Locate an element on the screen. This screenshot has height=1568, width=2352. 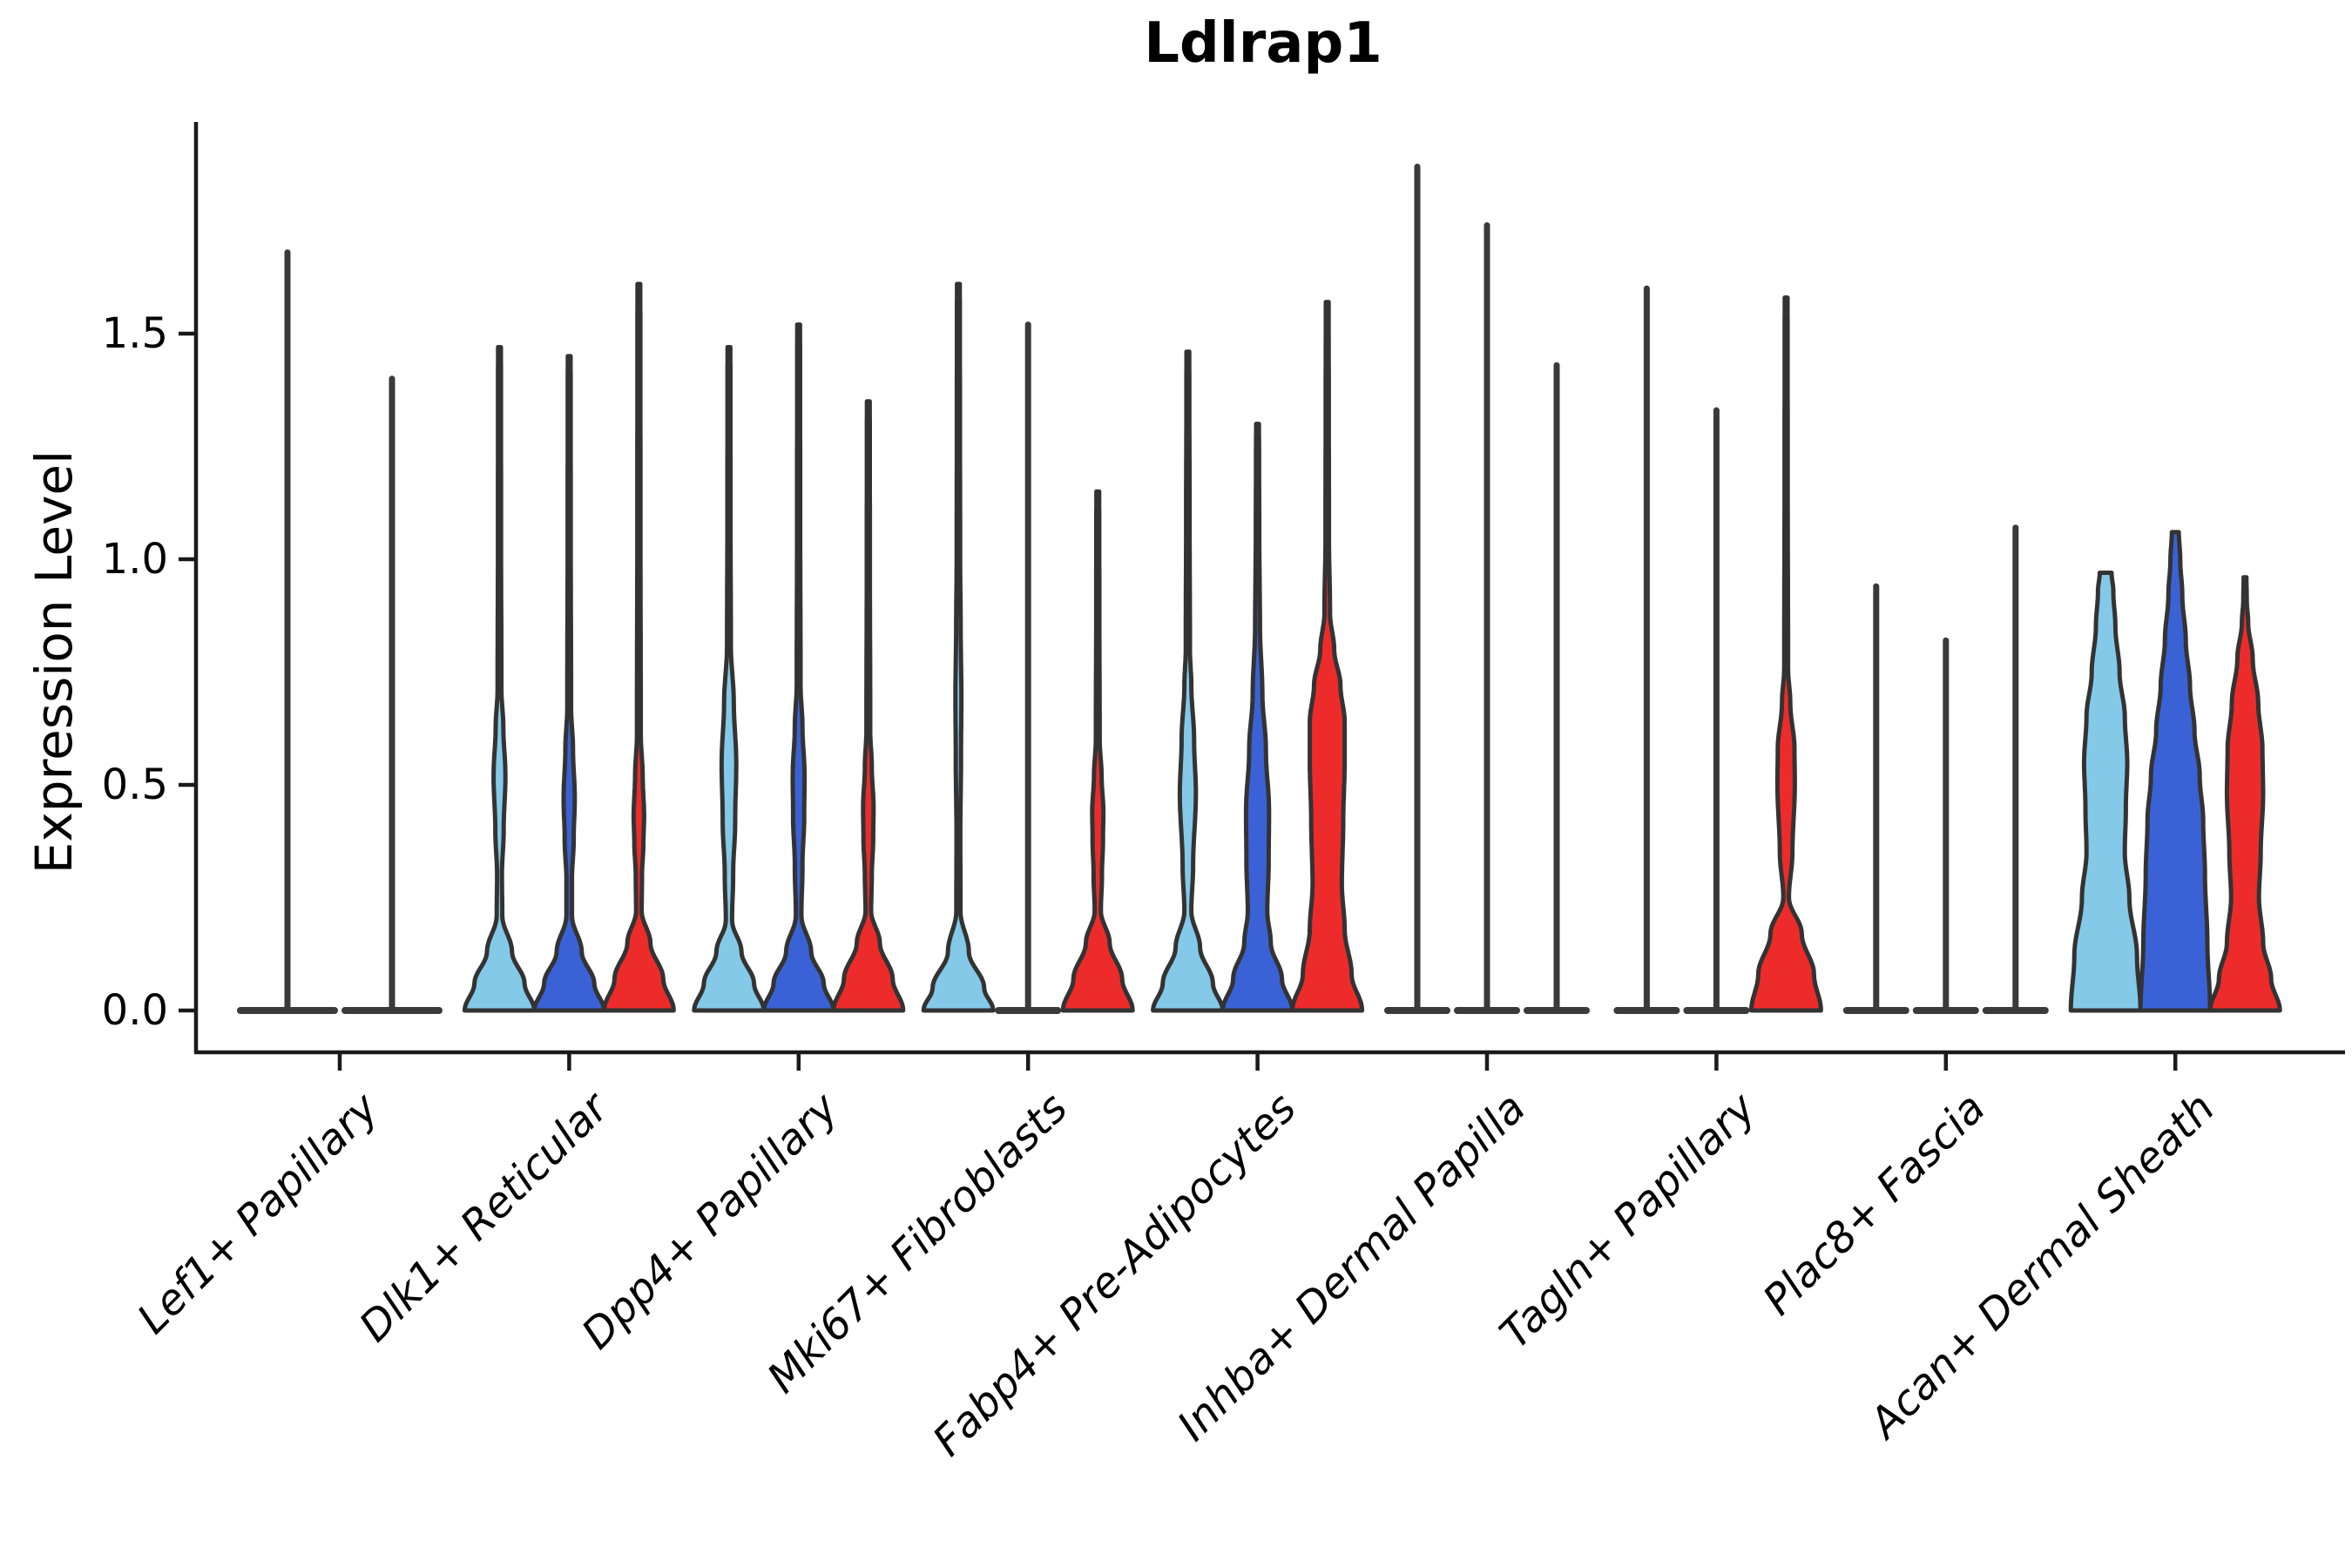
y-tick-label: 0.5 is located at coordinates (134, 785).